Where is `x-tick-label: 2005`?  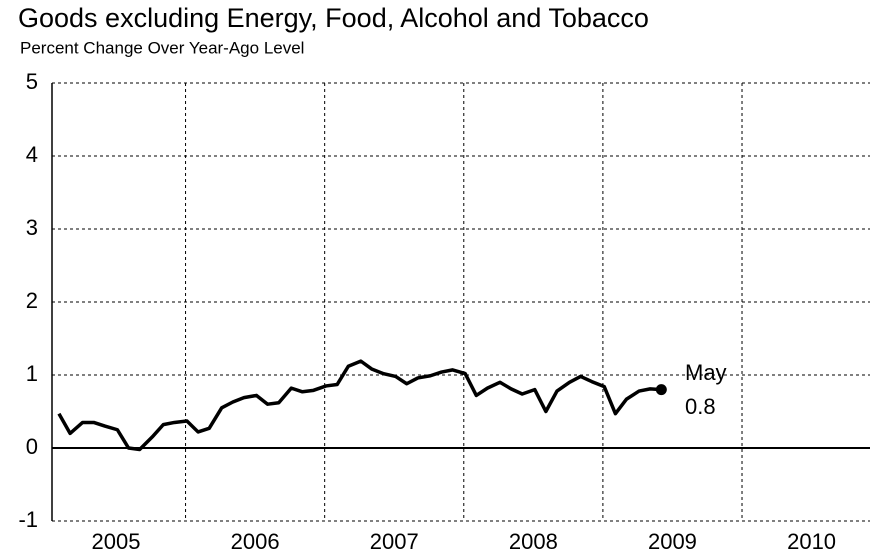
x-tick-label: 2005 is located at coordinates (116, 541).